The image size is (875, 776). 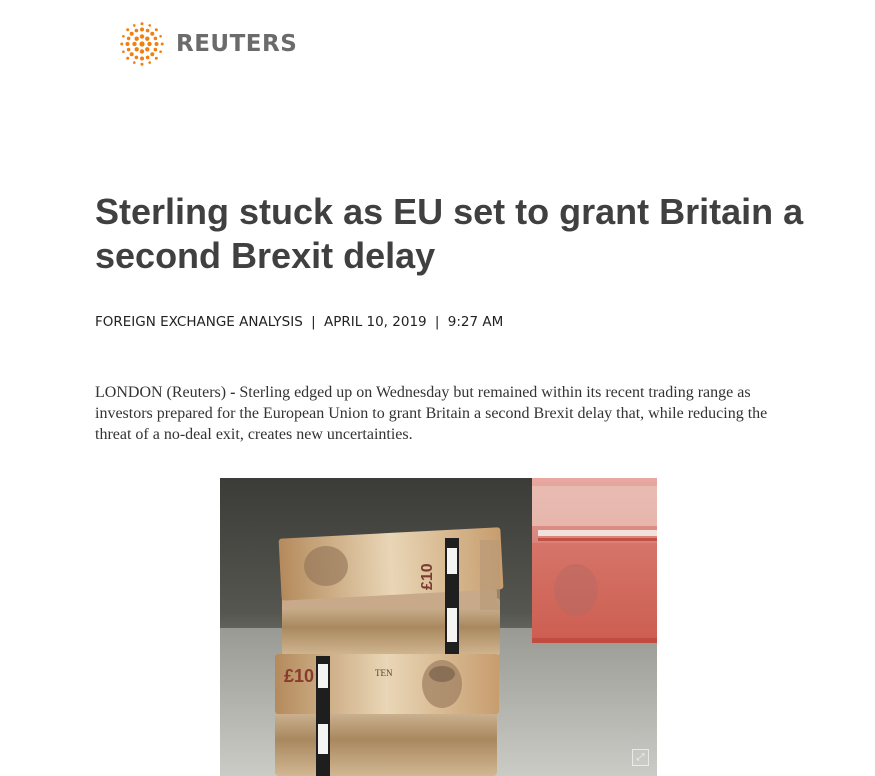 What do you see at coordinates (384, 673) in the screenshot?
I see `svg-text: TEN` at bounding box center [384, 673].